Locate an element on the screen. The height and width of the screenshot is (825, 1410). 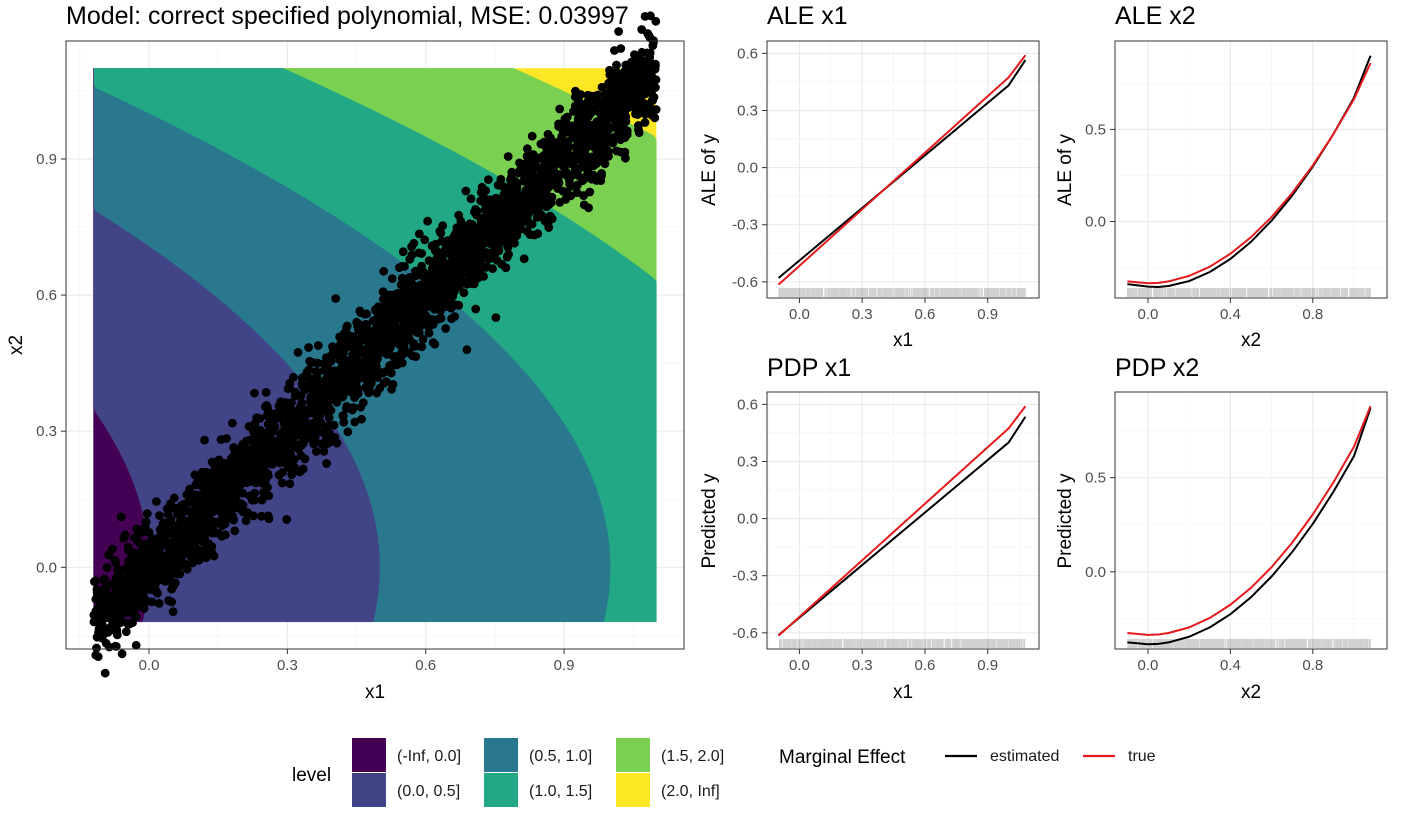
pdp_x1-x-tick-label: 0.0 is located at coordinates (799, 665).